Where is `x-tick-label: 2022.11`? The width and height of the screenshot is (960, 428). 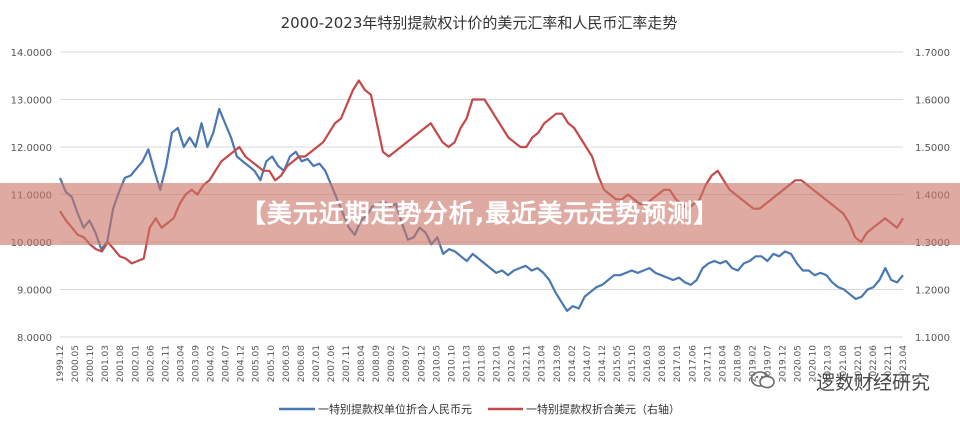
x-tick-label: 2022.11 is located at coordinates (889, 363).